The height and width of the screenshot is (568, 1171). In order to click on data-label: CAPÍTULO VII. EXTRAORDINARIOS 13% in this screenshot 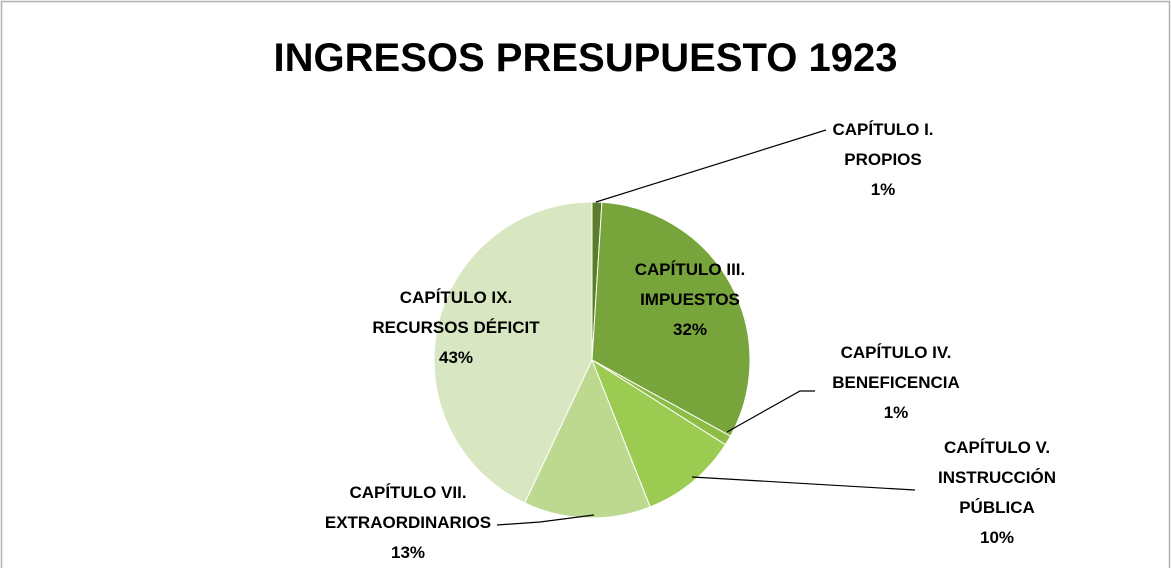, I will do `click(408, 523)`.